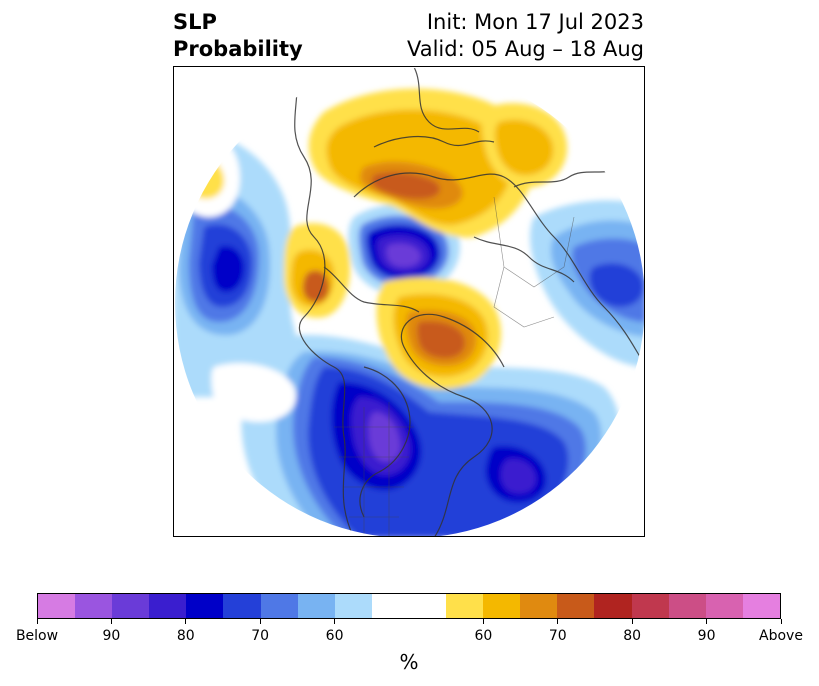 The height and width of the screenshot is (686, 819). What do you see at coordinates (238, 49) in the screenshot?
I see `title-metric: Probability` at bounding box center [238, 49].